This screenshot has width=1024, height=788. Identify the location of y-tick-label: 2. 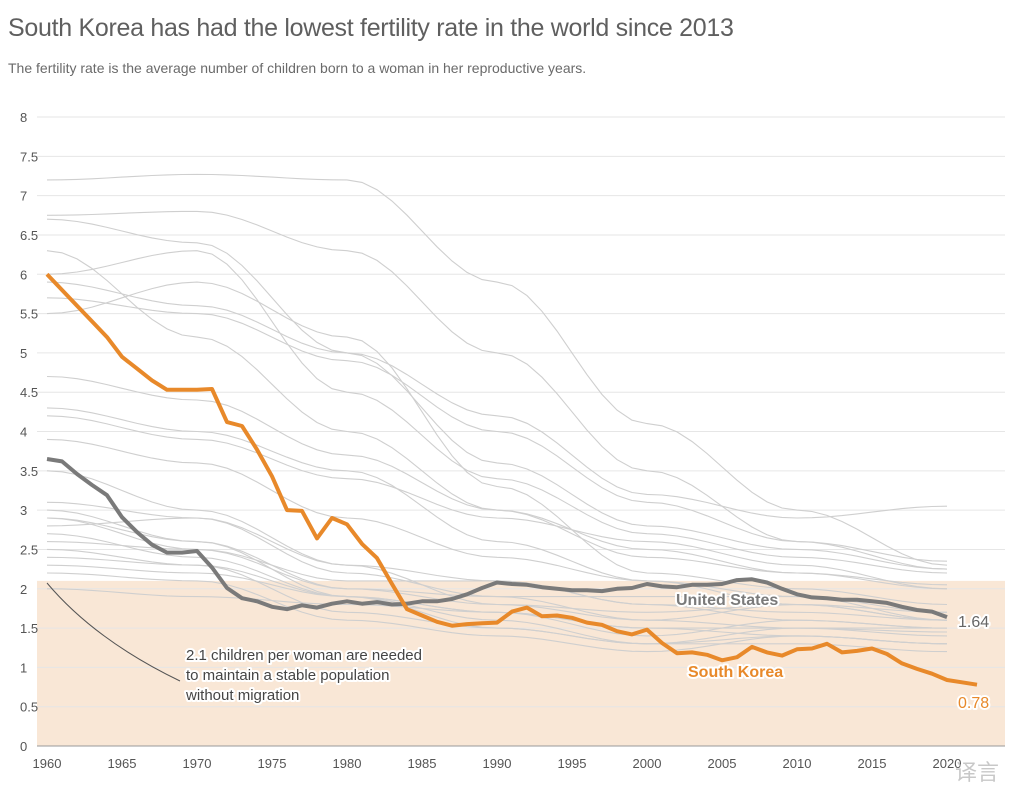
(23, 589).